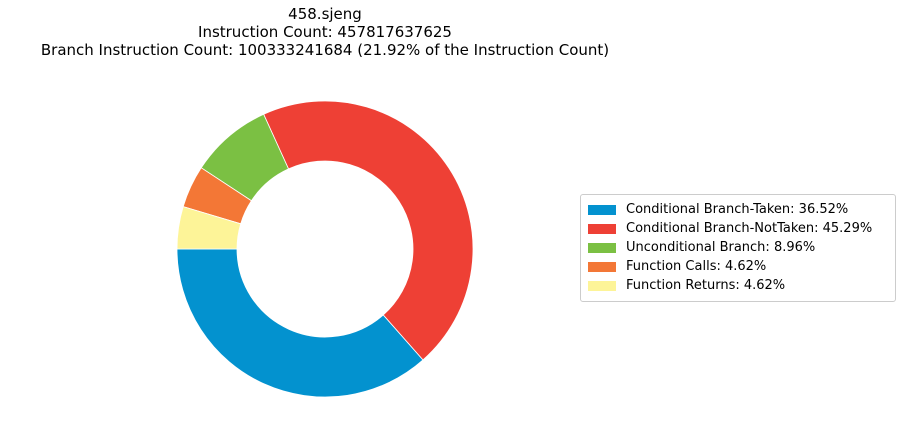 Image resolution: width=906 pixels, height=444 pixels. Describe the element at coordinates (721, 247) in the screenshot. I see `legend-label: Unconditional Branch: 8.96%` at that location.